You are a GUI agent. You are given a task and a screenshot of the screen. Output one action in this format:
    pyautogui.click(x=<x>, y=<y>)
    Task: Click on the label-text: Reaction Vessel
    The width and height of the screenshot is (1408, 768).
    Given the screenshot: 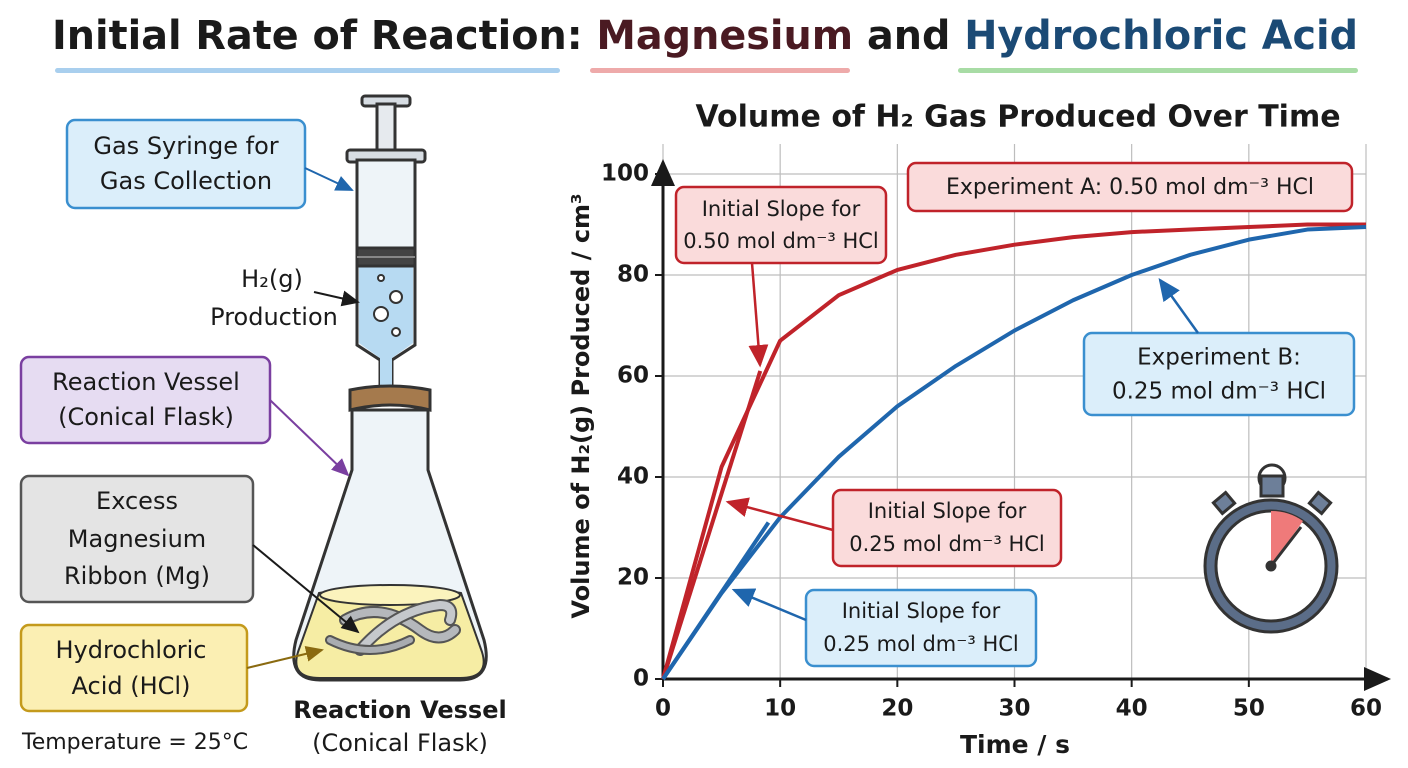 What is the action you would take?
    pyautogui.click(x=146, y=382)
    